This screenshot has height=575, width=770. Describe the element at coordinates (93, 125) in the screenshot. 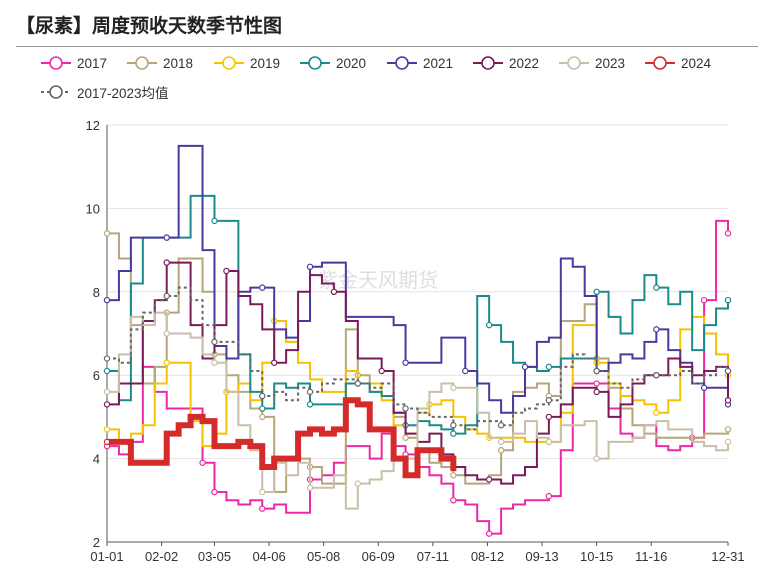

I see `y-tick-label: 12` at that location.